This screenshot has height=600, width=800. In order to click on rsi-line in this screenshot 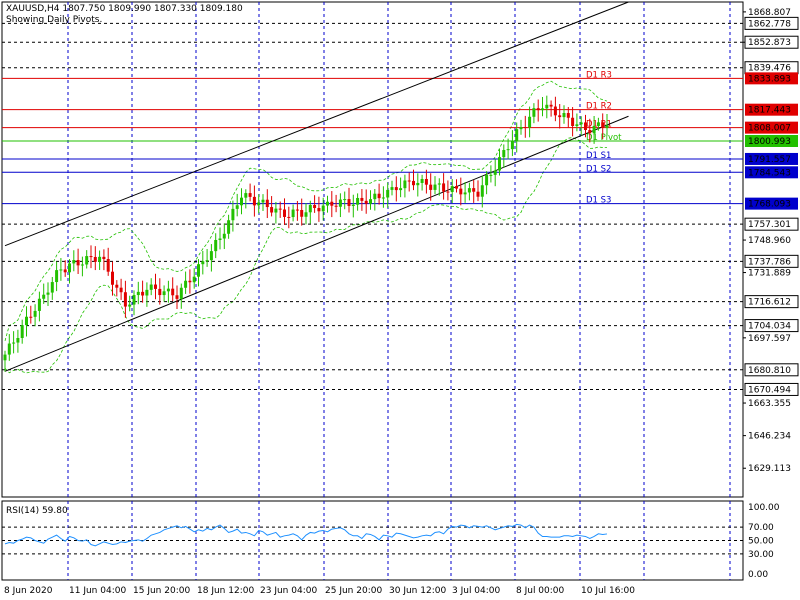, I will do `click(306, 535)`.